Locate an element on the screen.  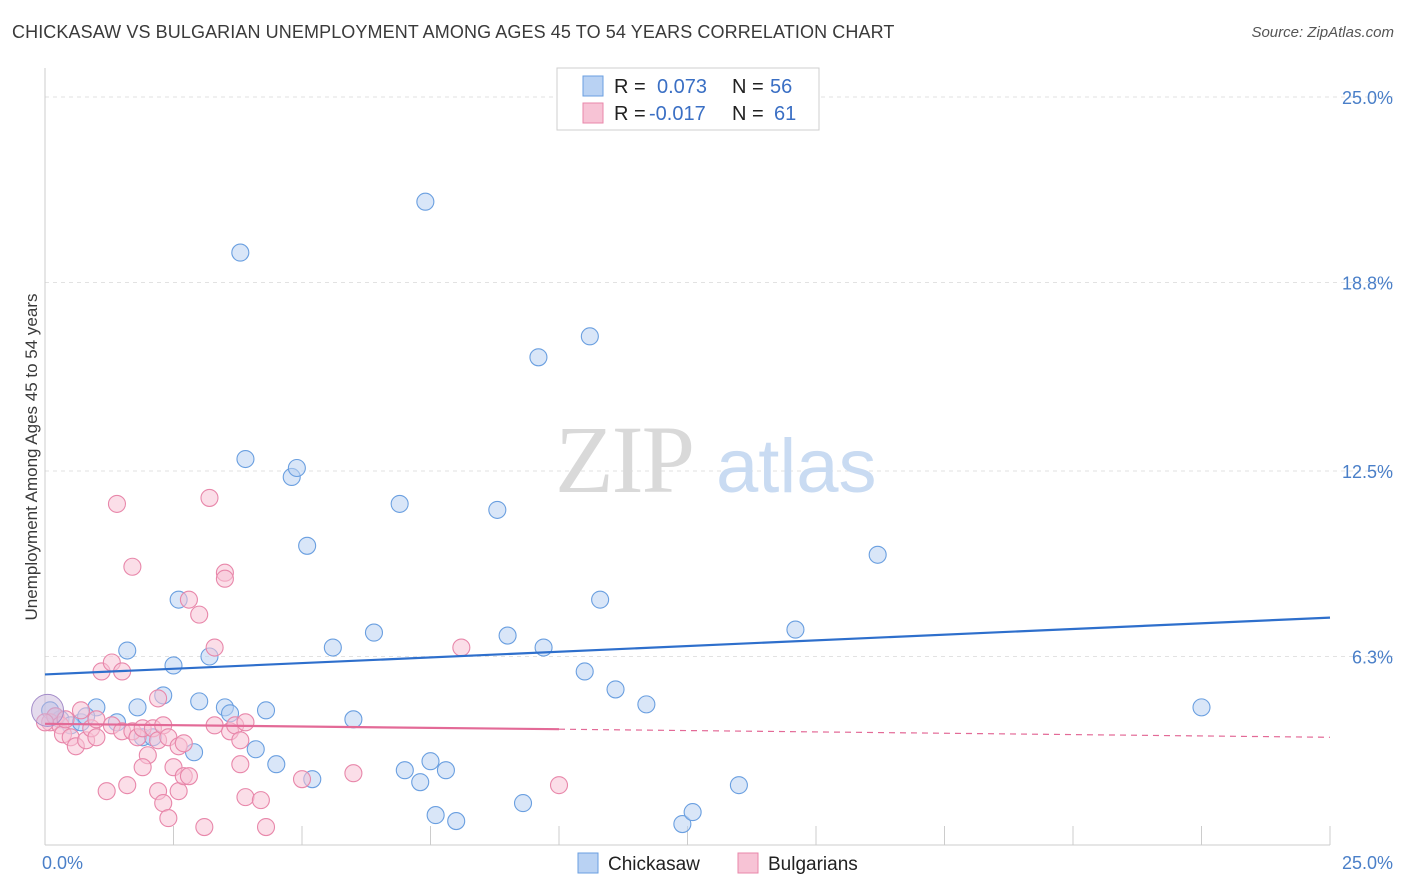
bulgarians-trend-line is located at coordinates (302, 726).